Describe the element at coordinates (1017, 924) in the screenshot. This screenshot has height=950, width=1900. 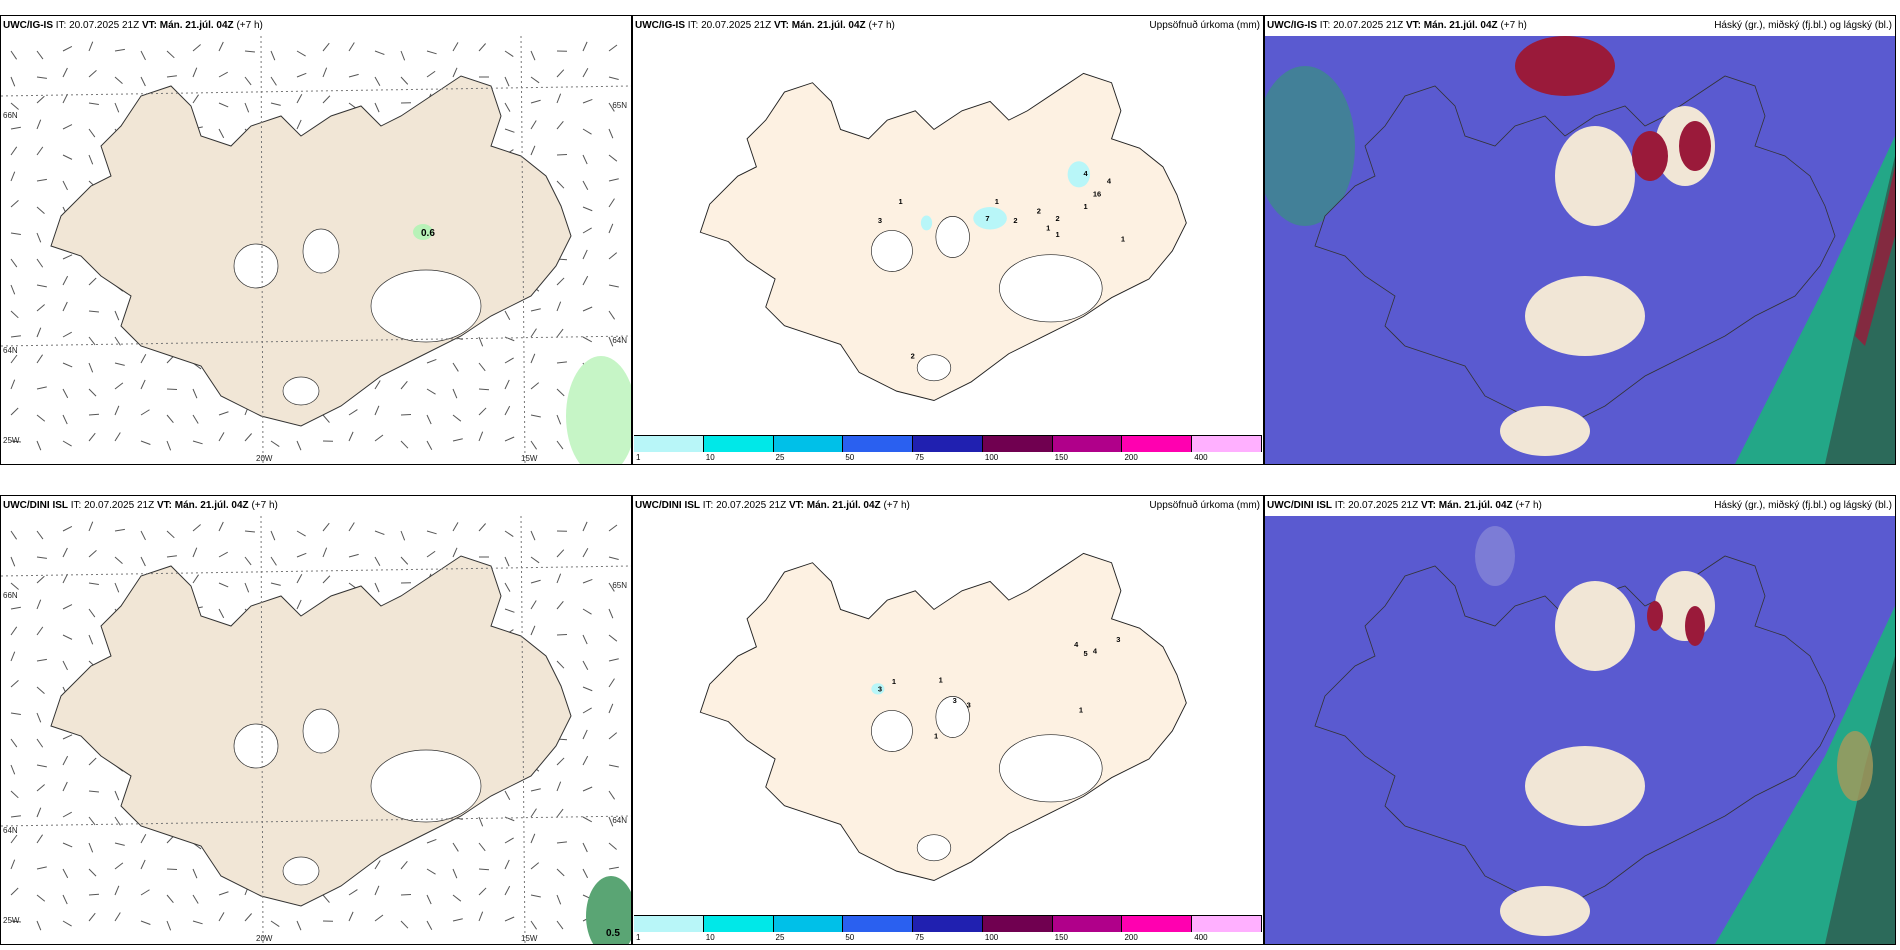
I see `colorbar-swatch` at that location.